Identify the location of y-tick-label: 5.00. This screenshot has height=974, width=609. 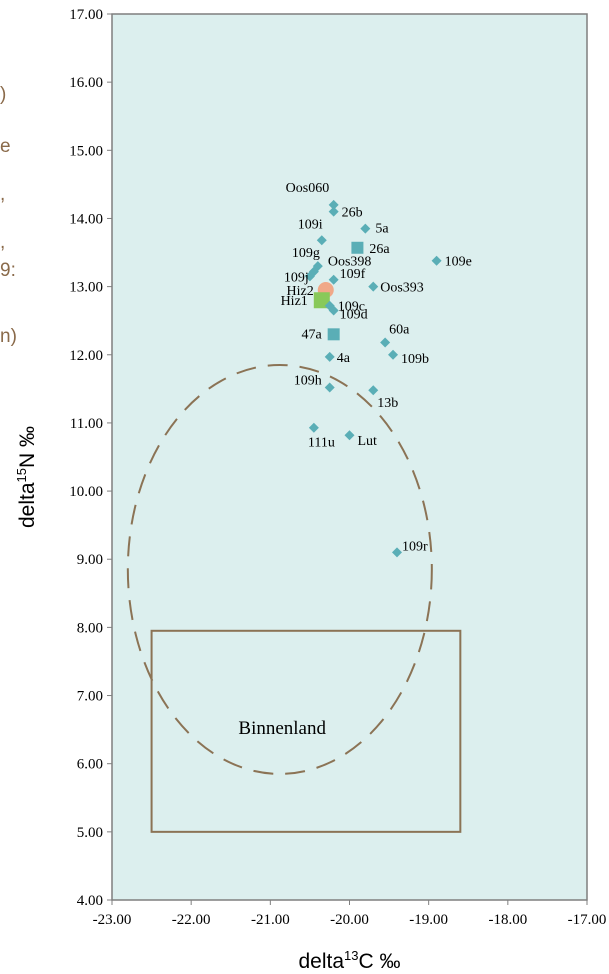
(90, 833).